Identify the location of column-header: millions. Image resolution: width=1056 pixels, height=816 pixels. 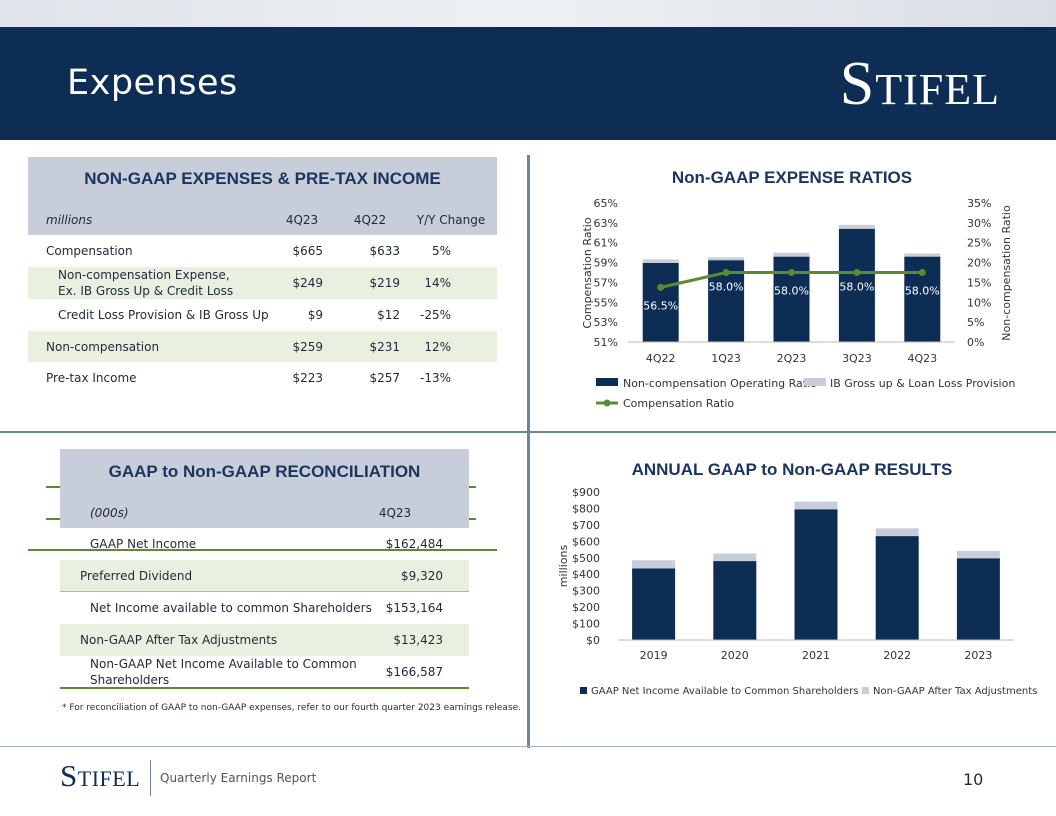
(69, 220).